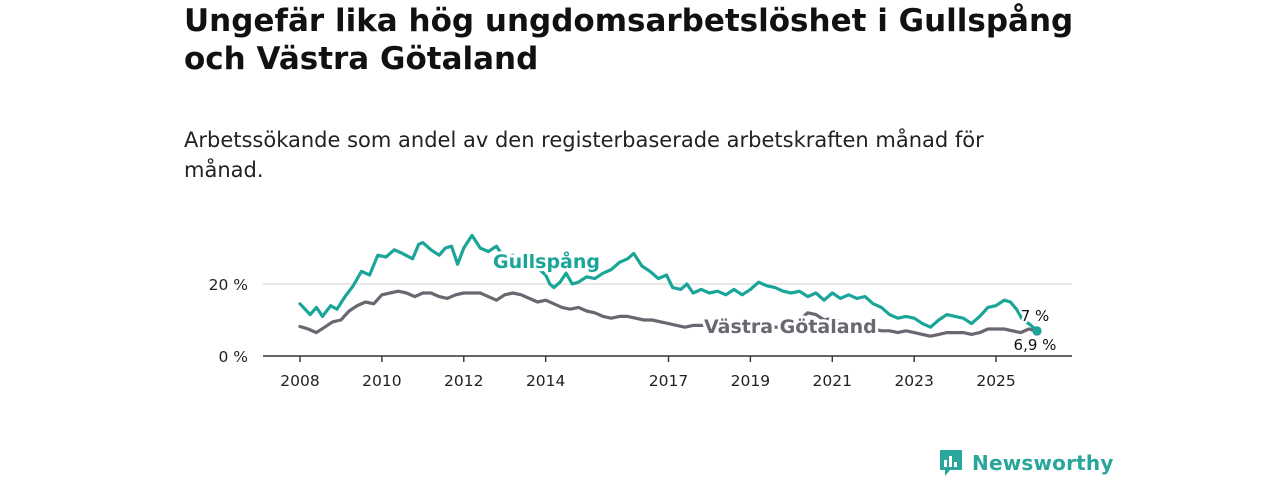  Describe the element at coordinates (1043, 463) in the screenshot. I see `brand-name: Newsworthy` at that location.